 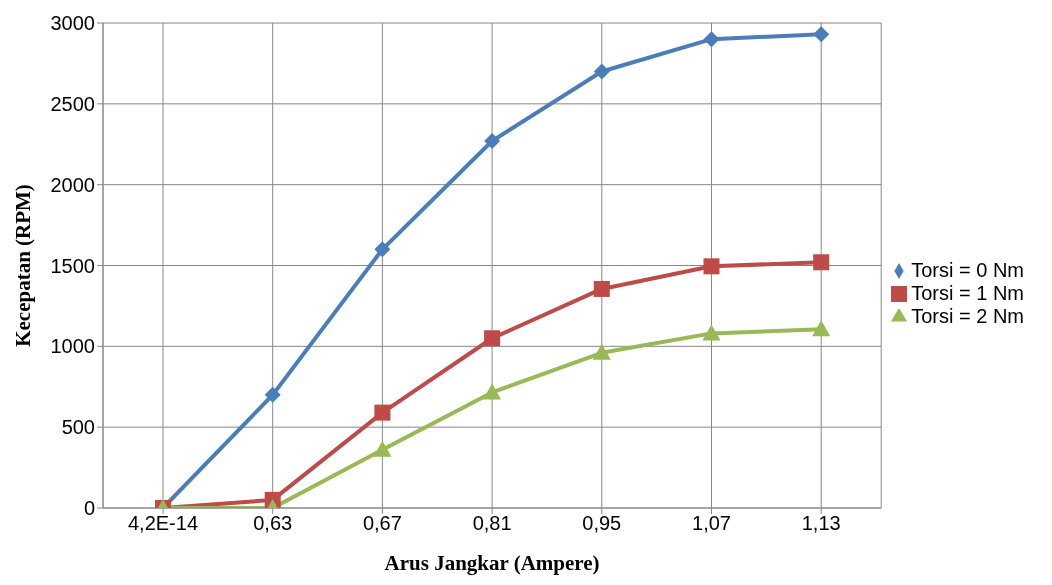 What do you see at coordinates (273, 523) in the screenshot?
I see `x-tick-label: 0,63` at bounding box center [273, 523].